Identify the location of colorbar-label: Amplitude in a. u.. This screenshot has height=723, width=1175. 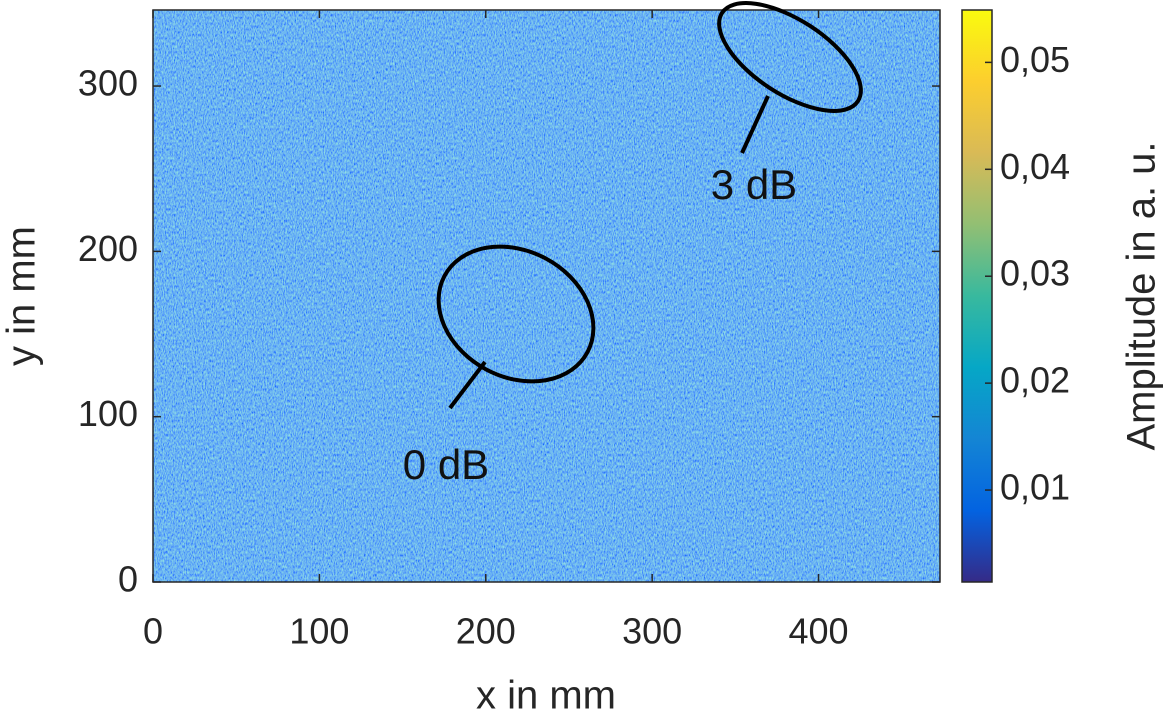
(1142, 295).